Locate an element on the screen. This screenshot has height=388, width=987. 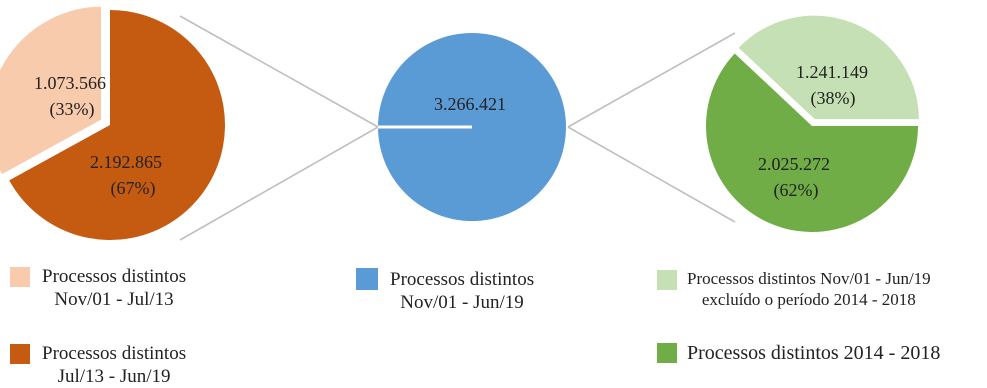
data-label-value: 2.025.272 is located at coordinates (794, 164).